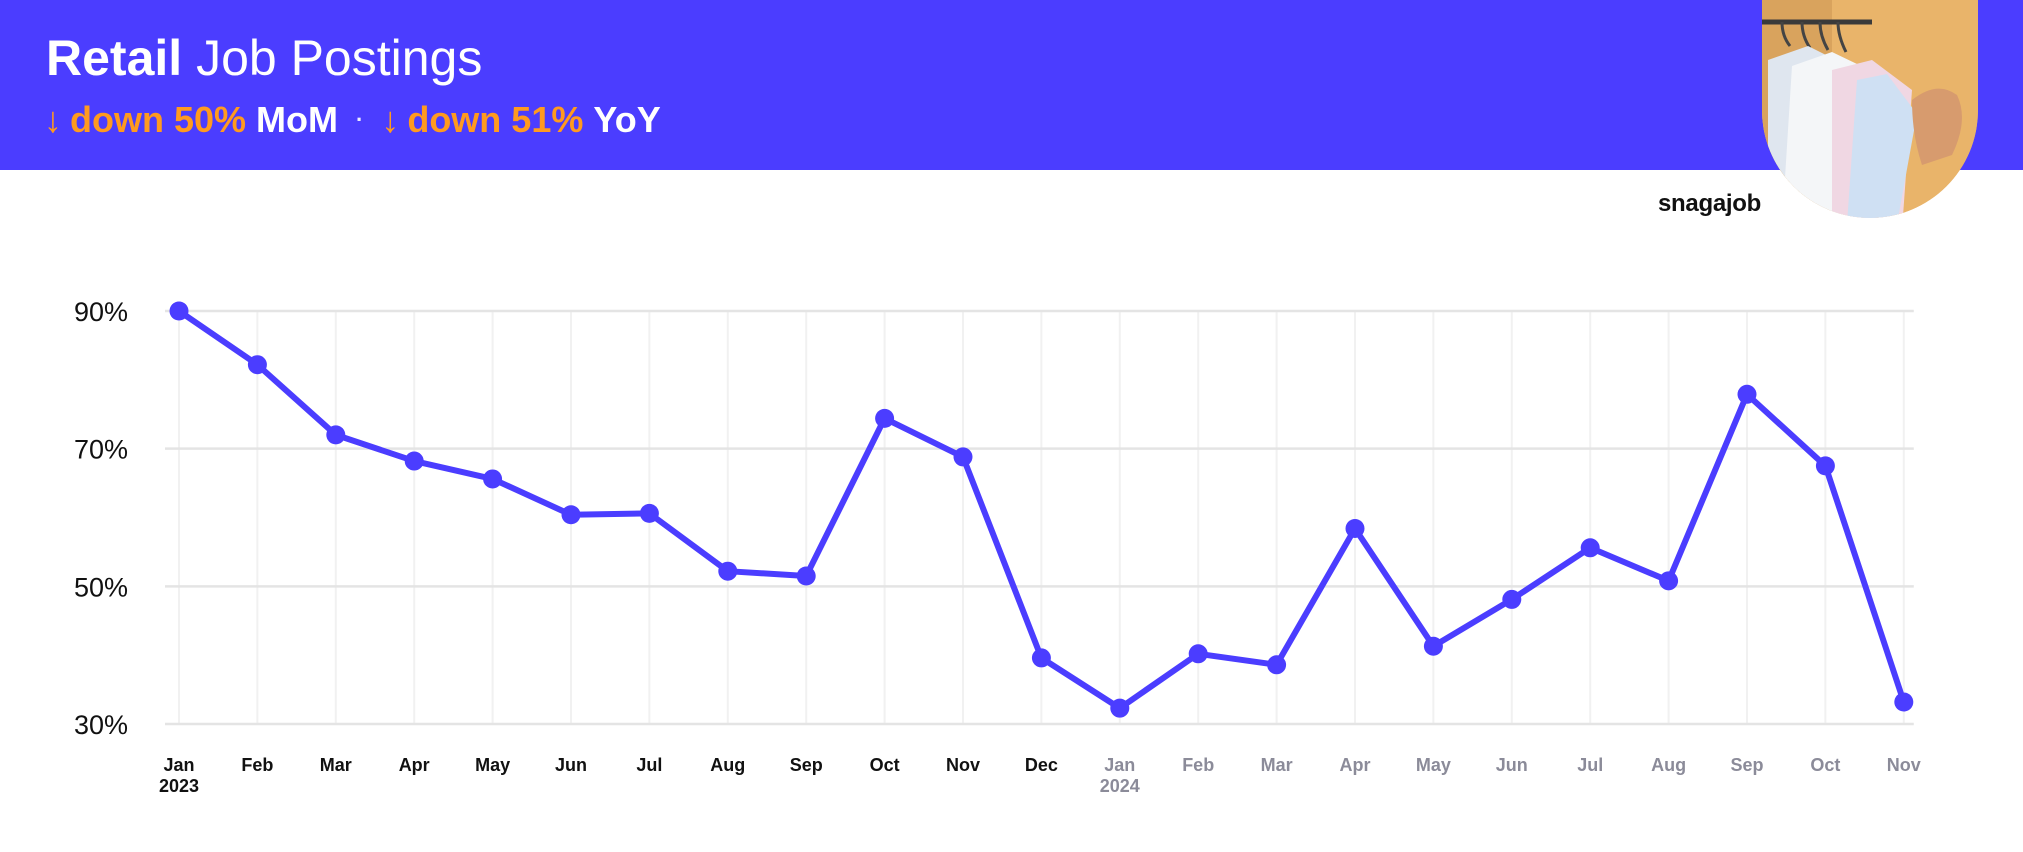 This screenshot has height=852, width=2023. Describe the element at coordinates (158, 119) in the screenshot. I see `mom-value: down 50%` at that location.